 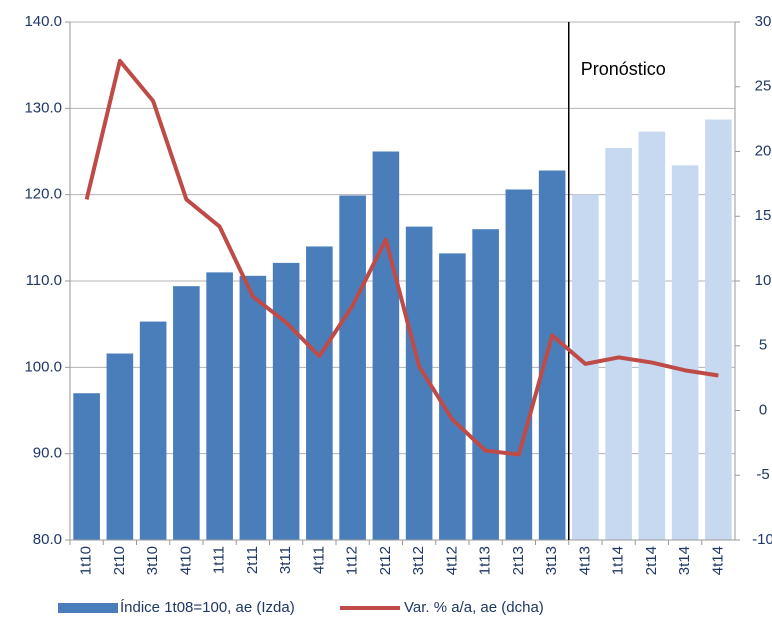 I want to click on y2-tick-label: 30, so click(x=763, y=21).